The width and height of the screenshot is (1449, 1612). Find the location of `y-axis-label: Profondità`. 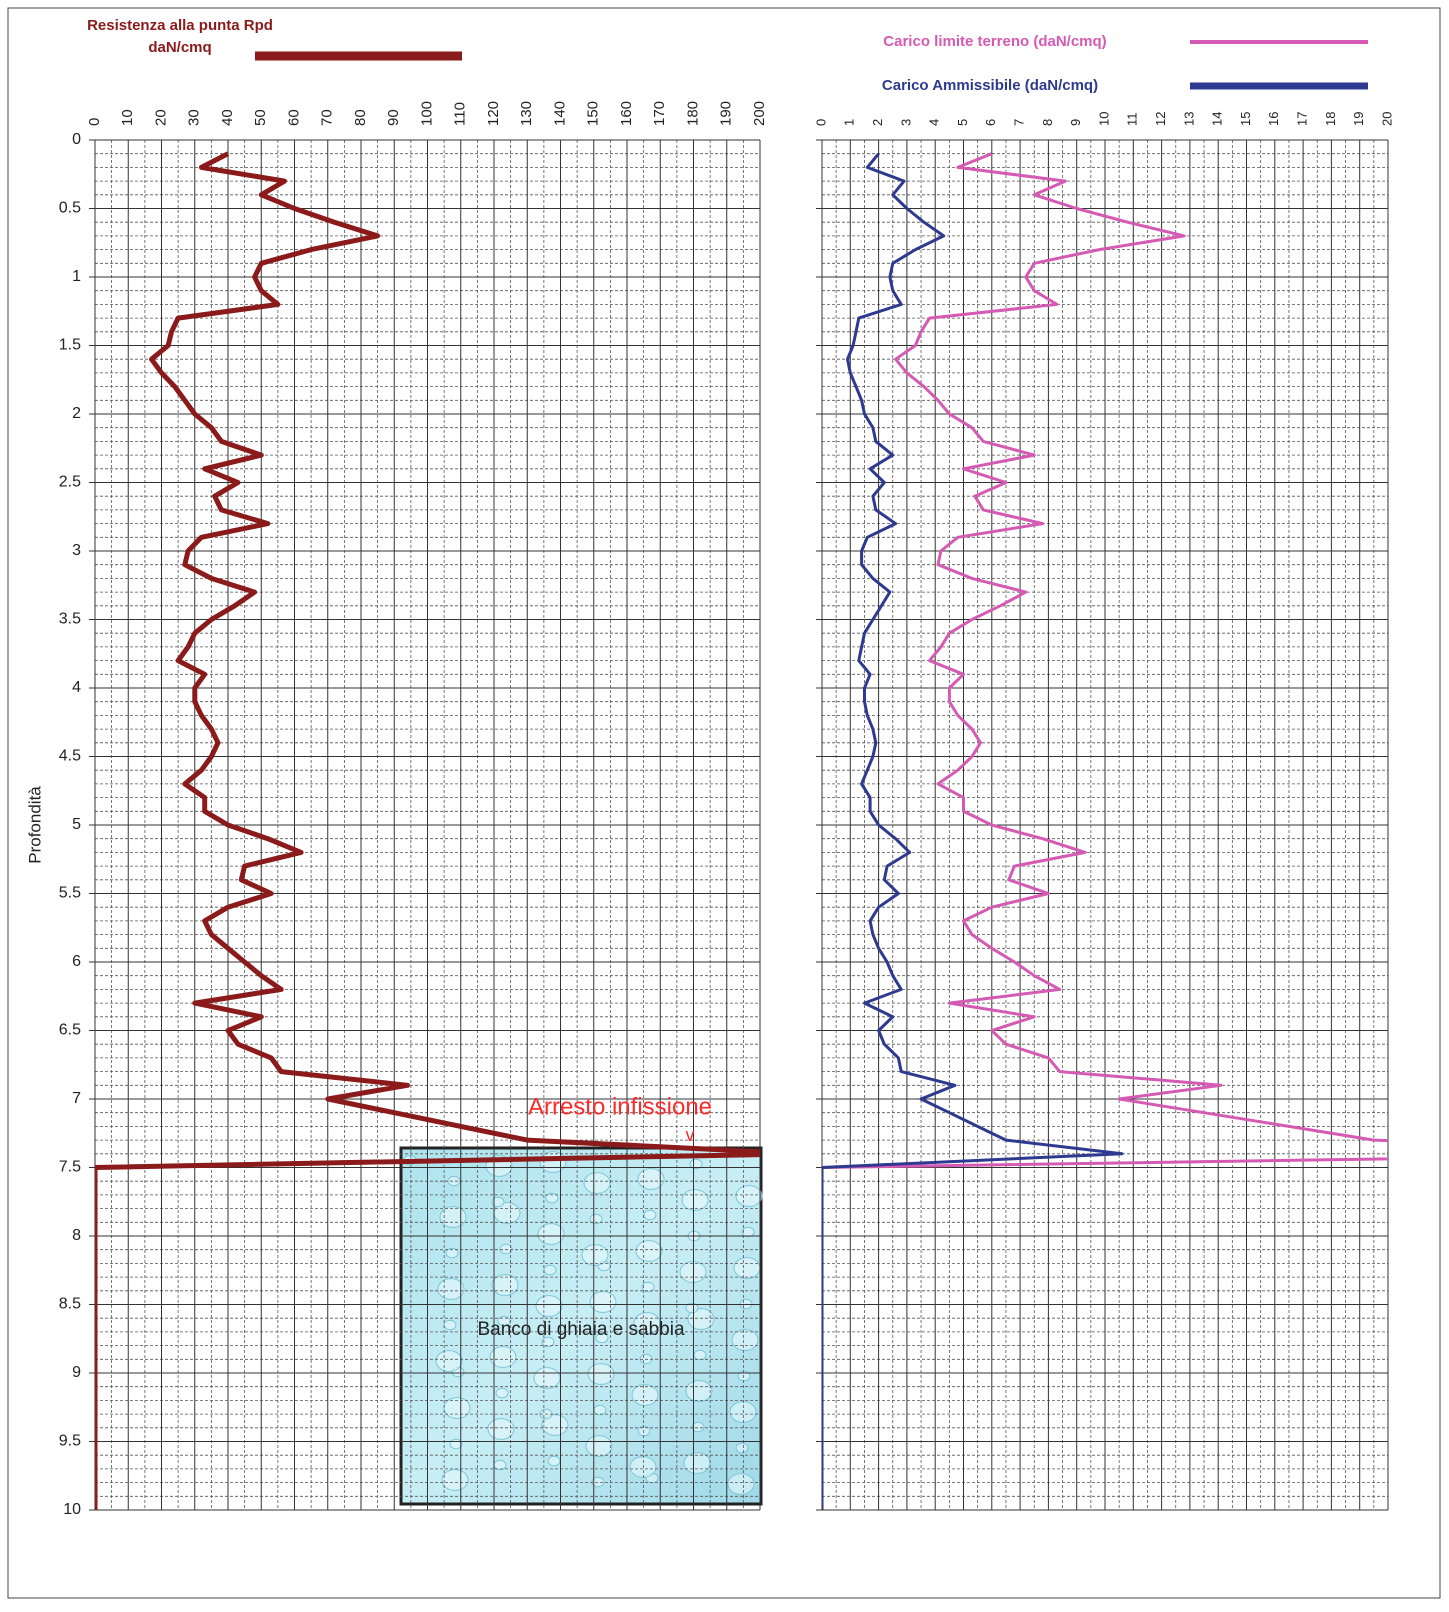

y-axis-label: Profondità is located at coordinates (34, 825).